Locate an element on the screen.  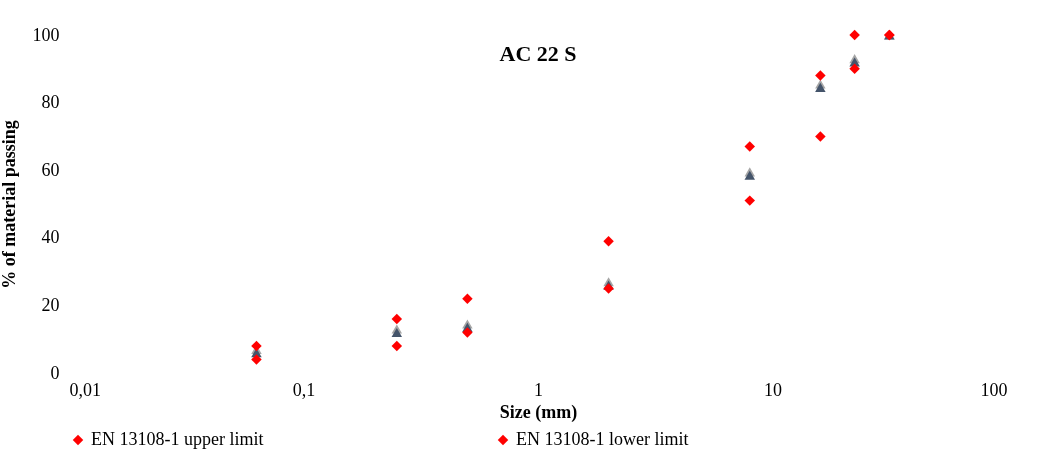
x-tick-label: 0,01 is located at coordinates (85, 389).